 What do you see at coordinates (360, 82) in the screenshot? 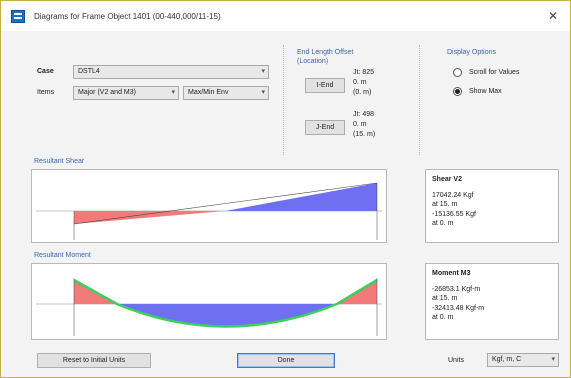
I see `i-end-offset: 0. m` at bounding box center [360, 82].